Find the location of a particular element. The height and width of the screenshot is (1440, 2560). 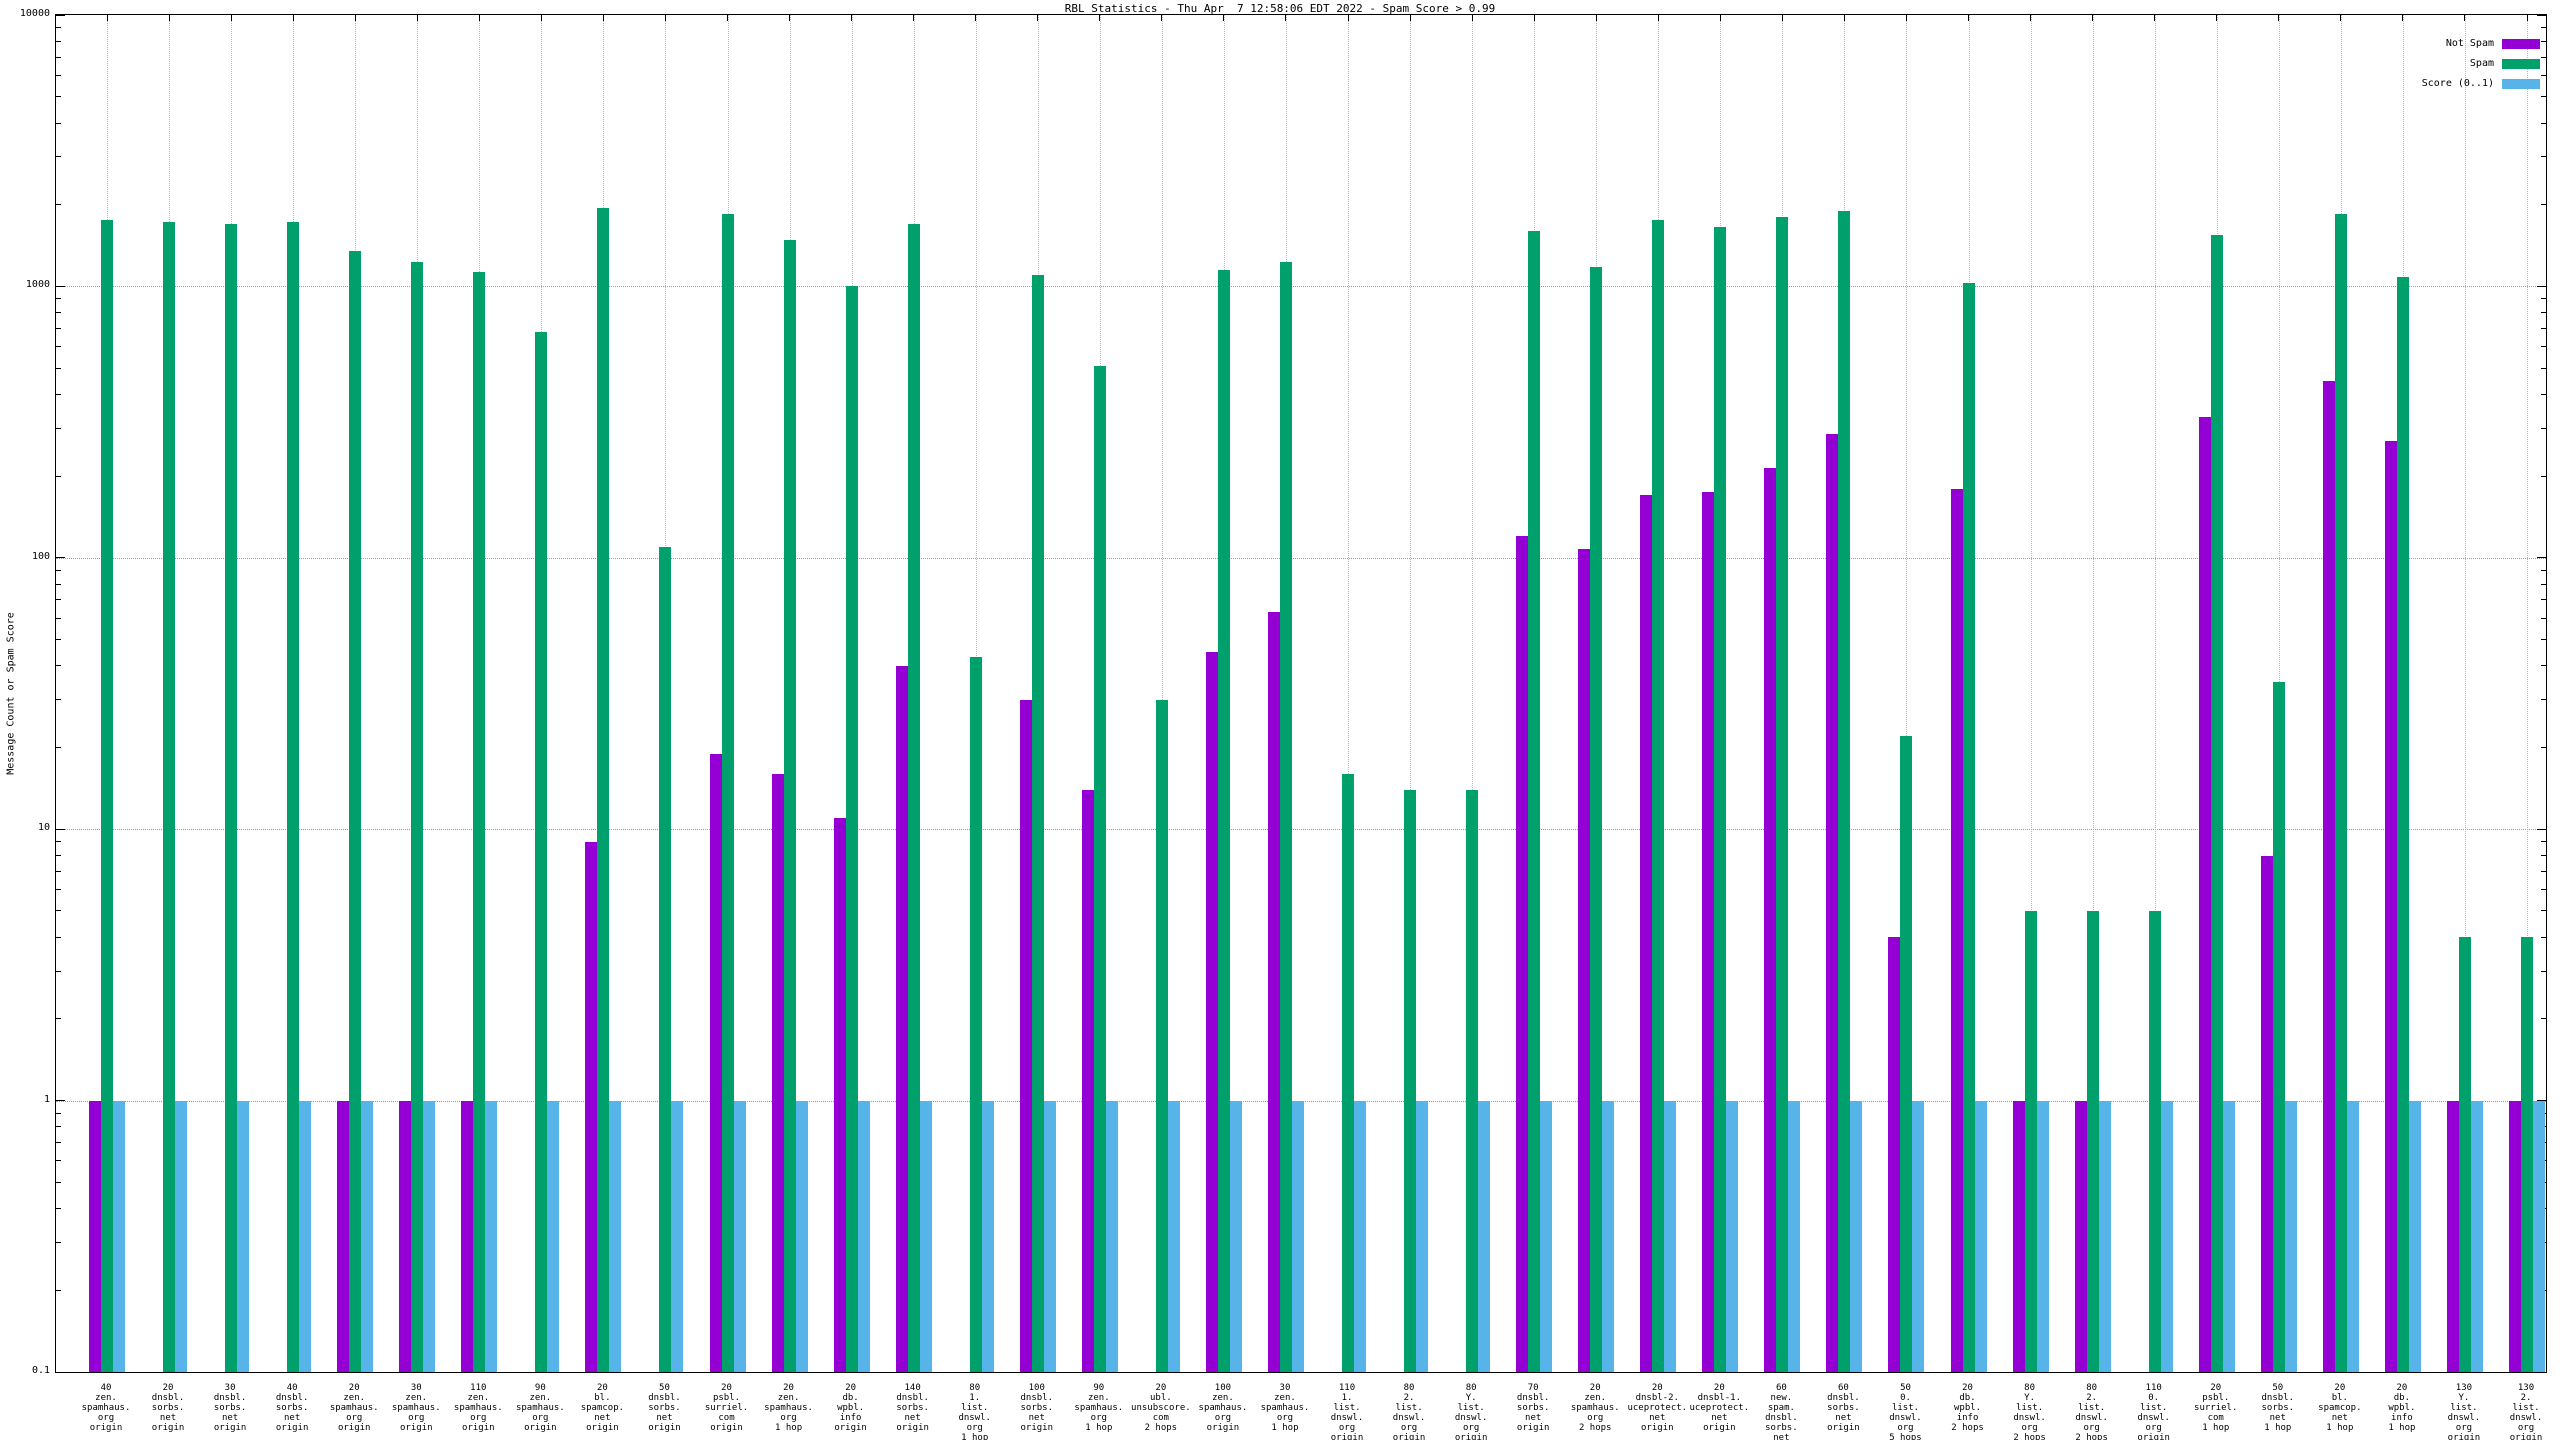

x-category-label: 100 zen. spamhaus. org origin is located at coordinates (1223, 1408).